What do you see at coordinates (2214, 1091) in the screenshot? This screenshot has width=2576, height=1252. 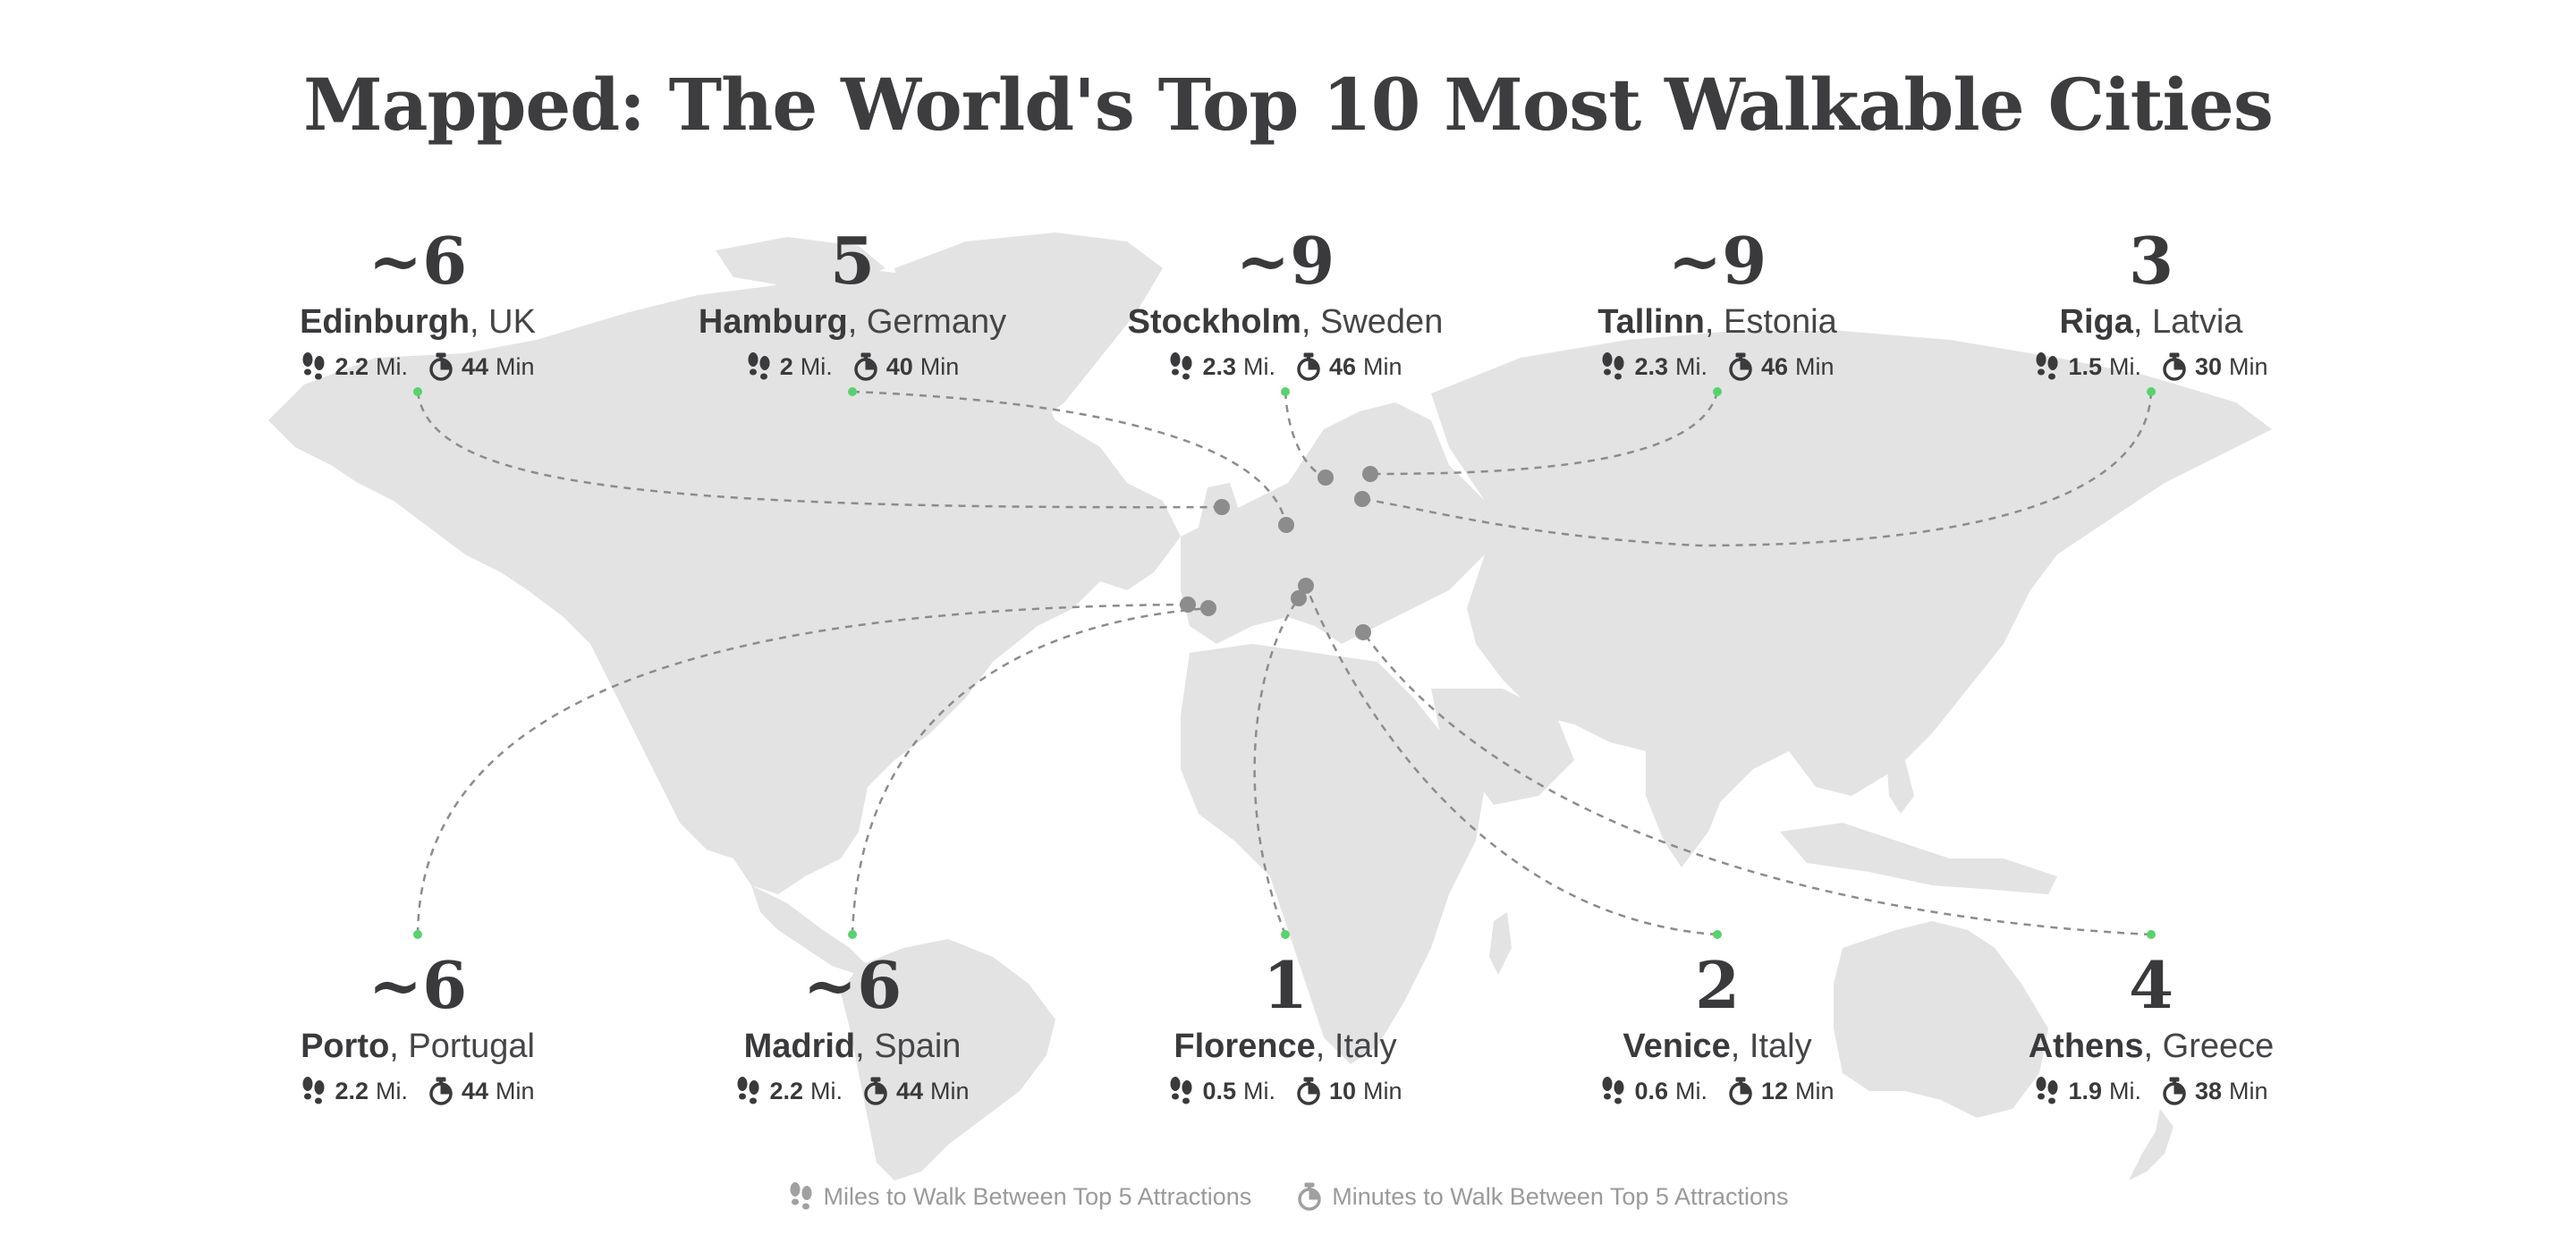 I see `time-stat: 38 Min` at bounding box center [2214, 1091].